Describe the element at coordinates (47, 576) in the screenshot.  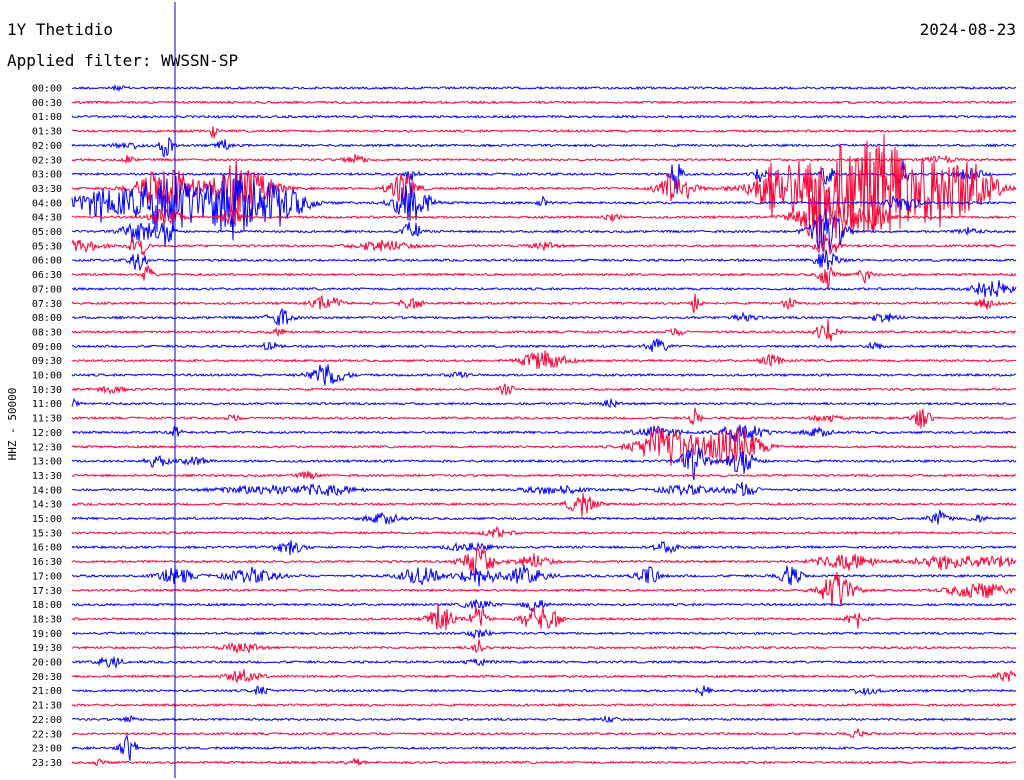
I see `time-label: 17:00` at that location.